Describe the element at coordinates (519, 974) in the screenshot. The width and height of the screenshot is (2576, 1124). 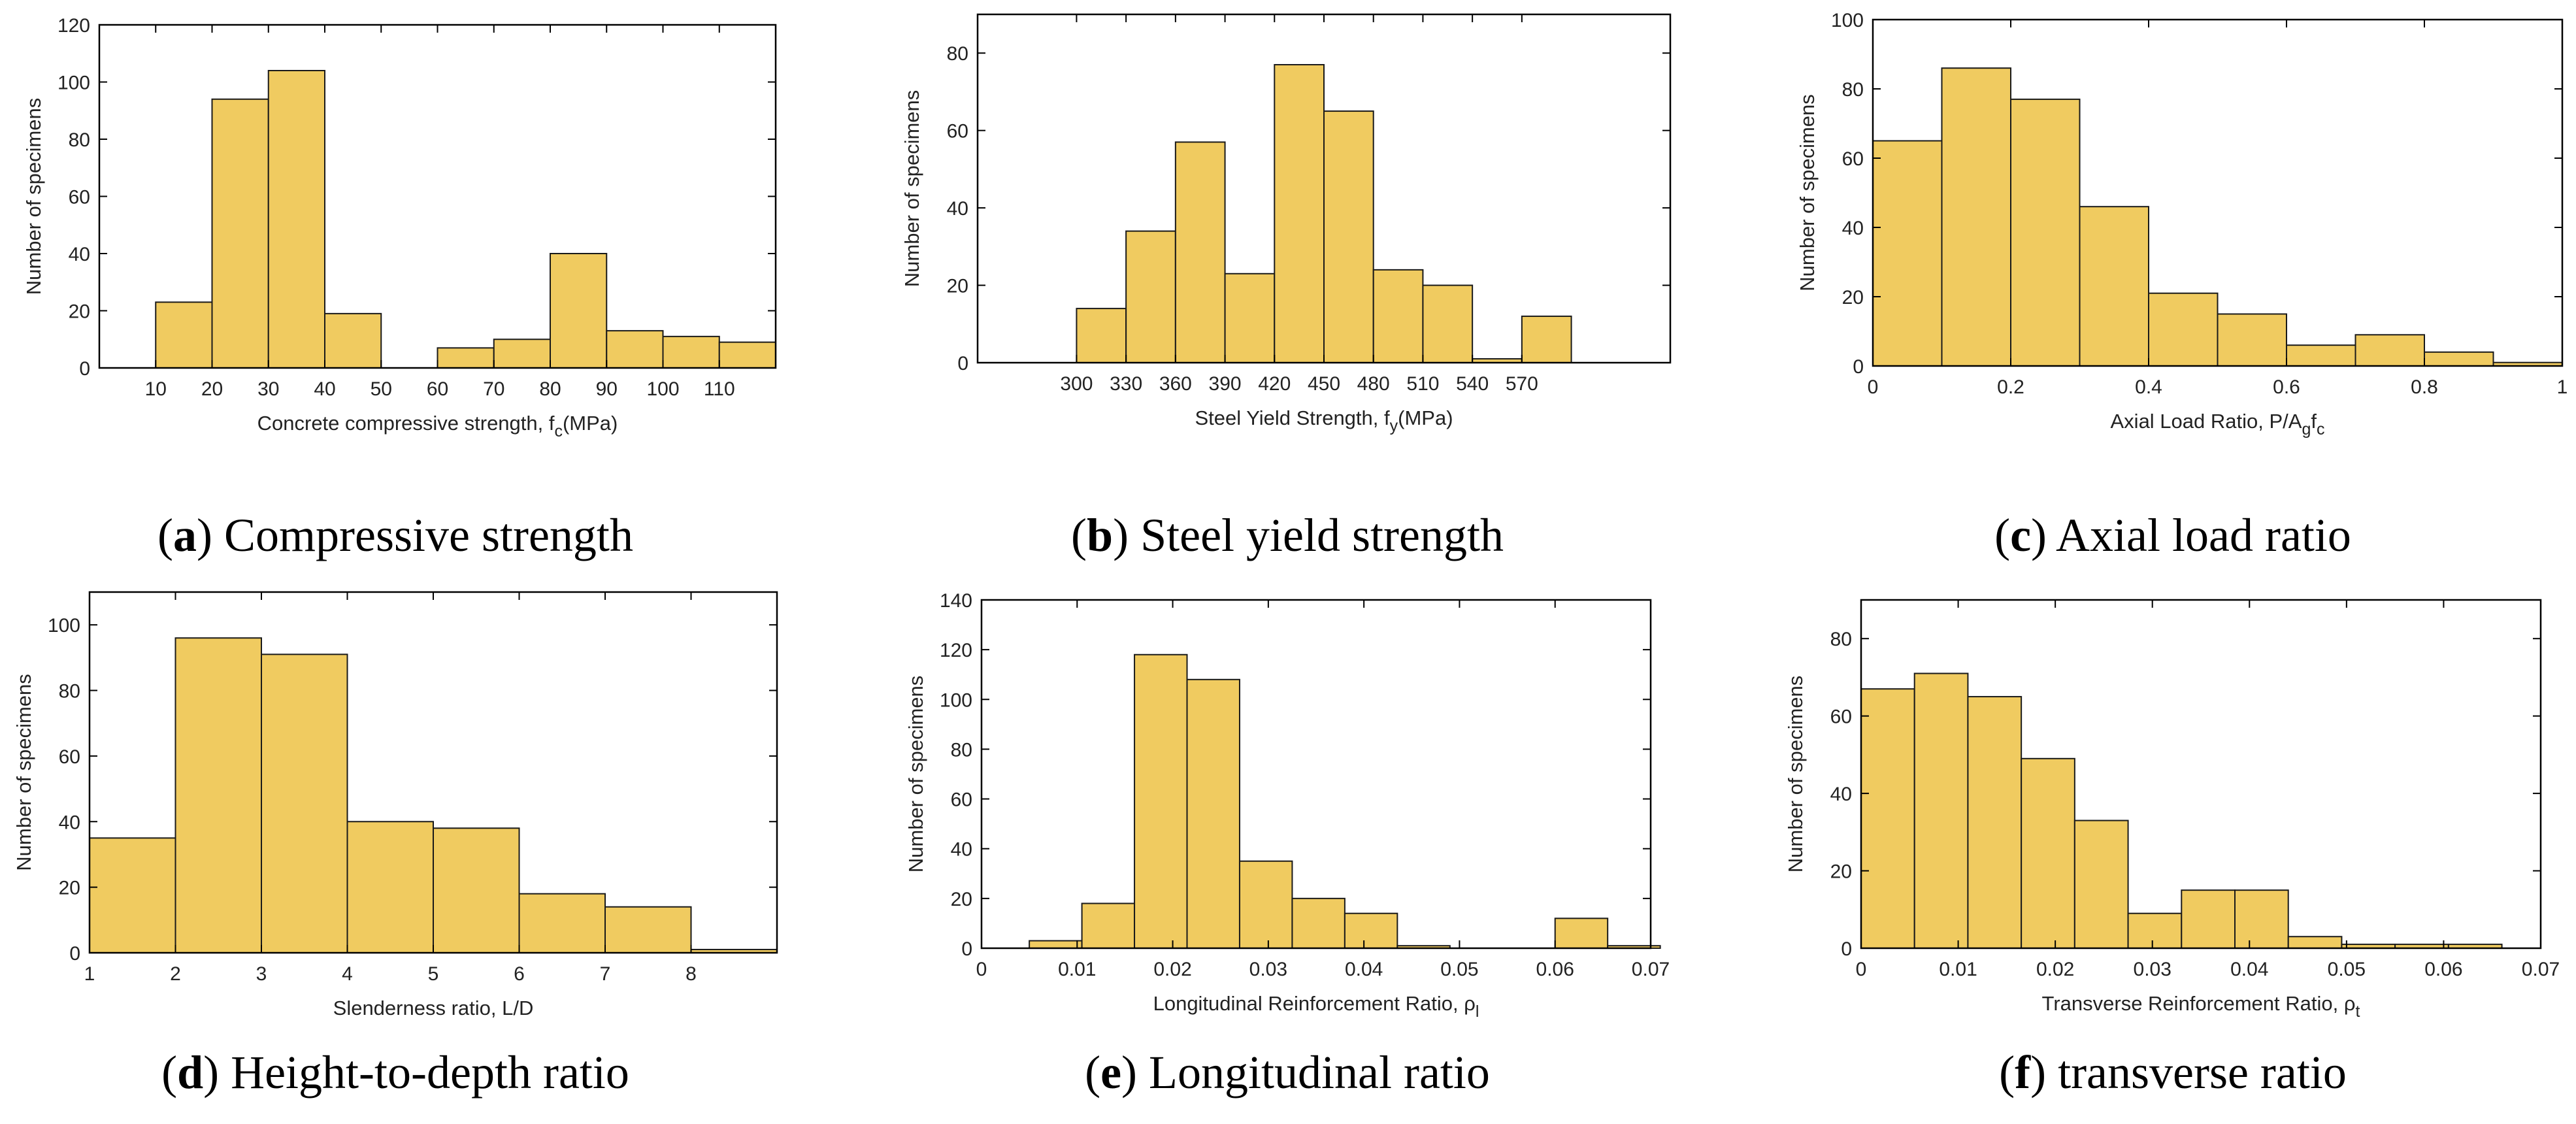
I see `x-tick-label: 6` at that location.